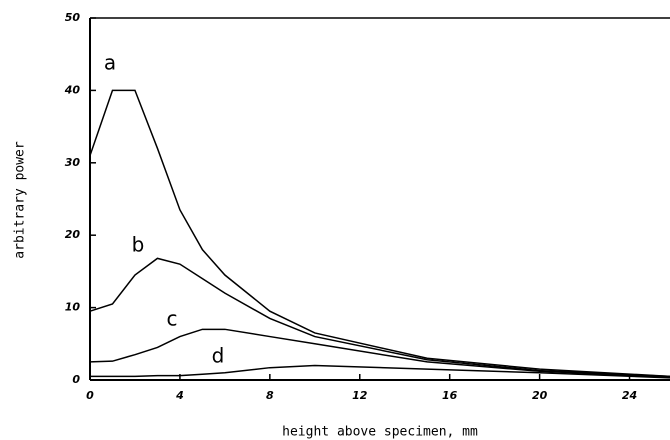  What do you see at coordinates (73, 162) in the screenshot?
I see `y-tick-label: 30` at bounding box center [73, 162].